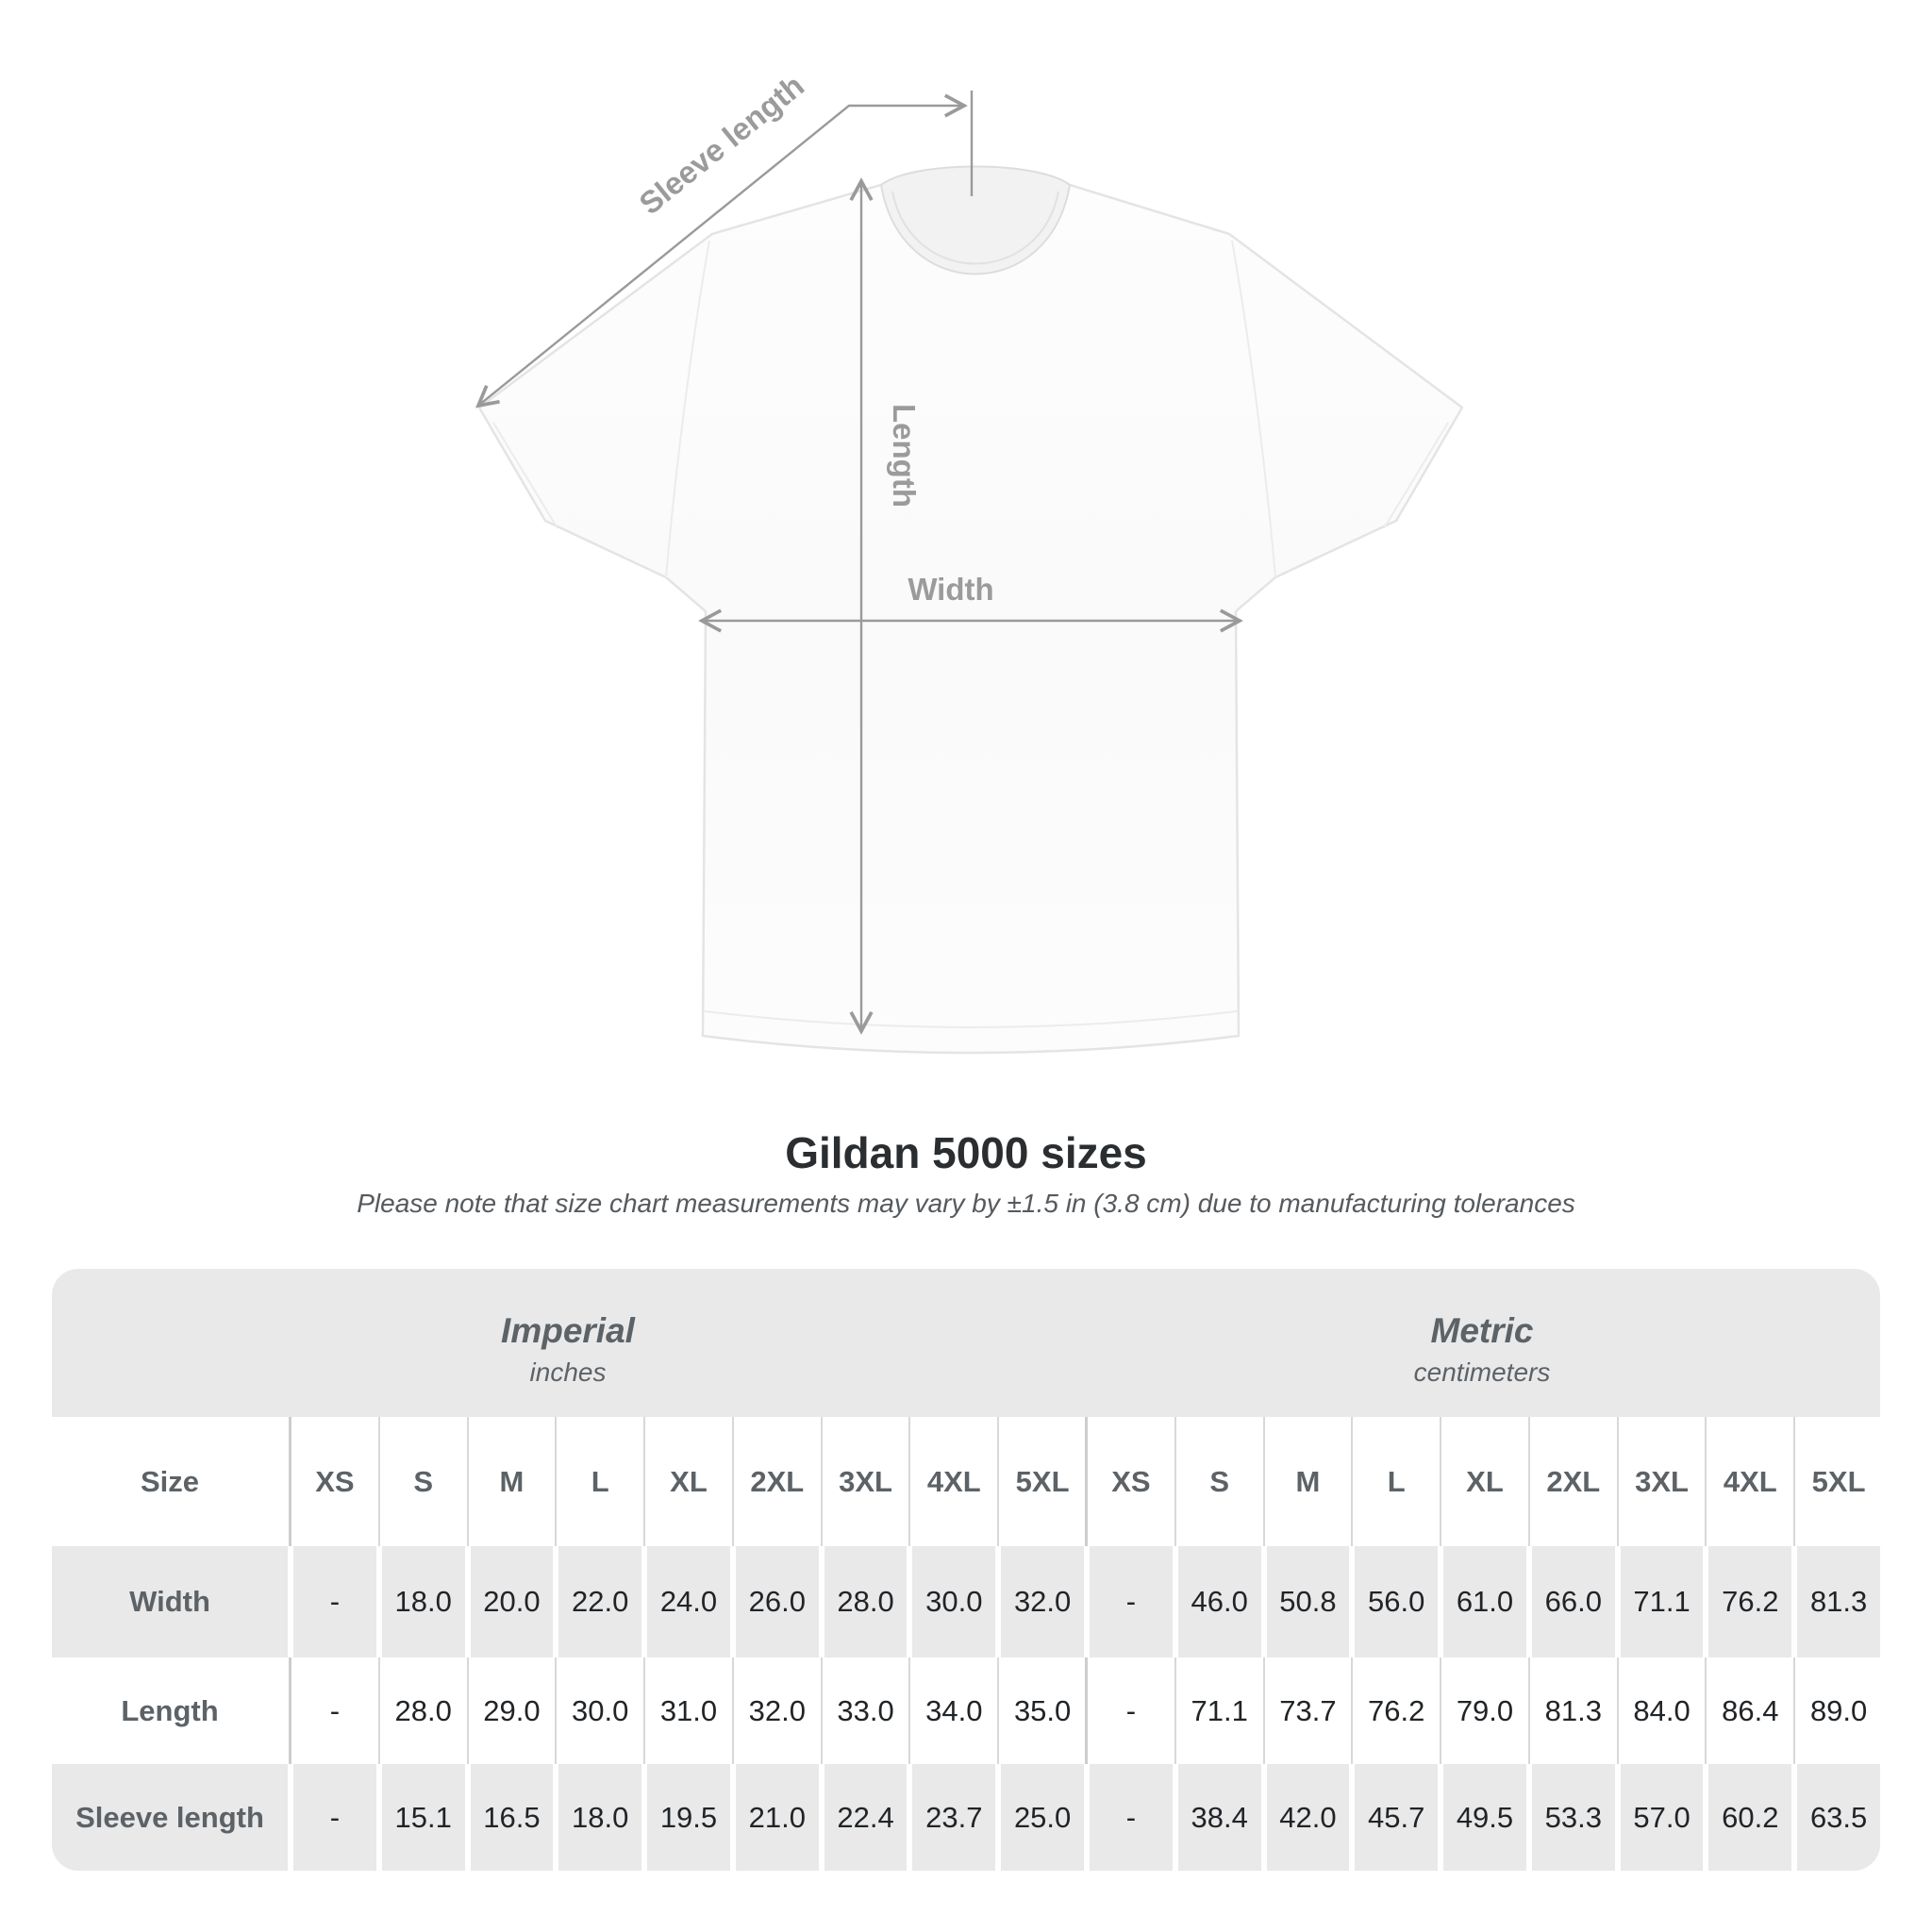 This screenshot has width=1932, height=1932. What do you see at coordinates (1662, 1817) in the screenshot?
I see `cell-sleeve-met-3xl: 57.0` at bounding box center [1662, 1817].